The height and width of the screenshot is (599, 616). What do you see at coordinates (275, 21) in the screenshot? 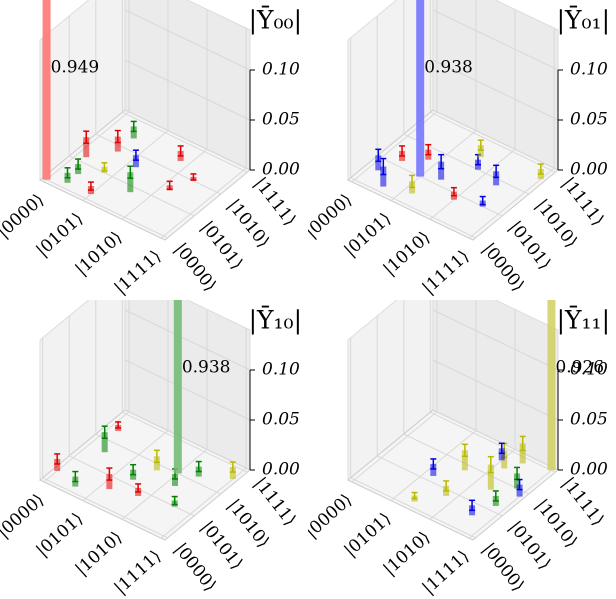
I see `chart-title: |Ῡ₀₀|` at bounding box center [275, 21].